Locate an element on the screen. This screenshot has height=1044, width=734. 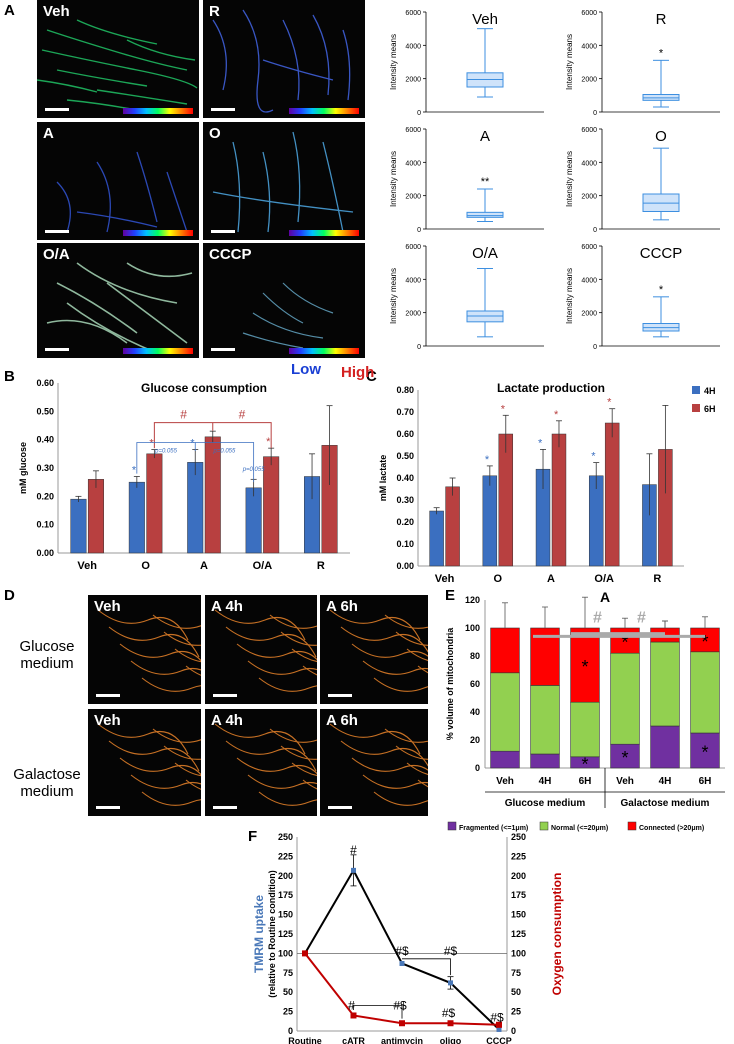
micro-label: R is located at coordinates (214, 11).